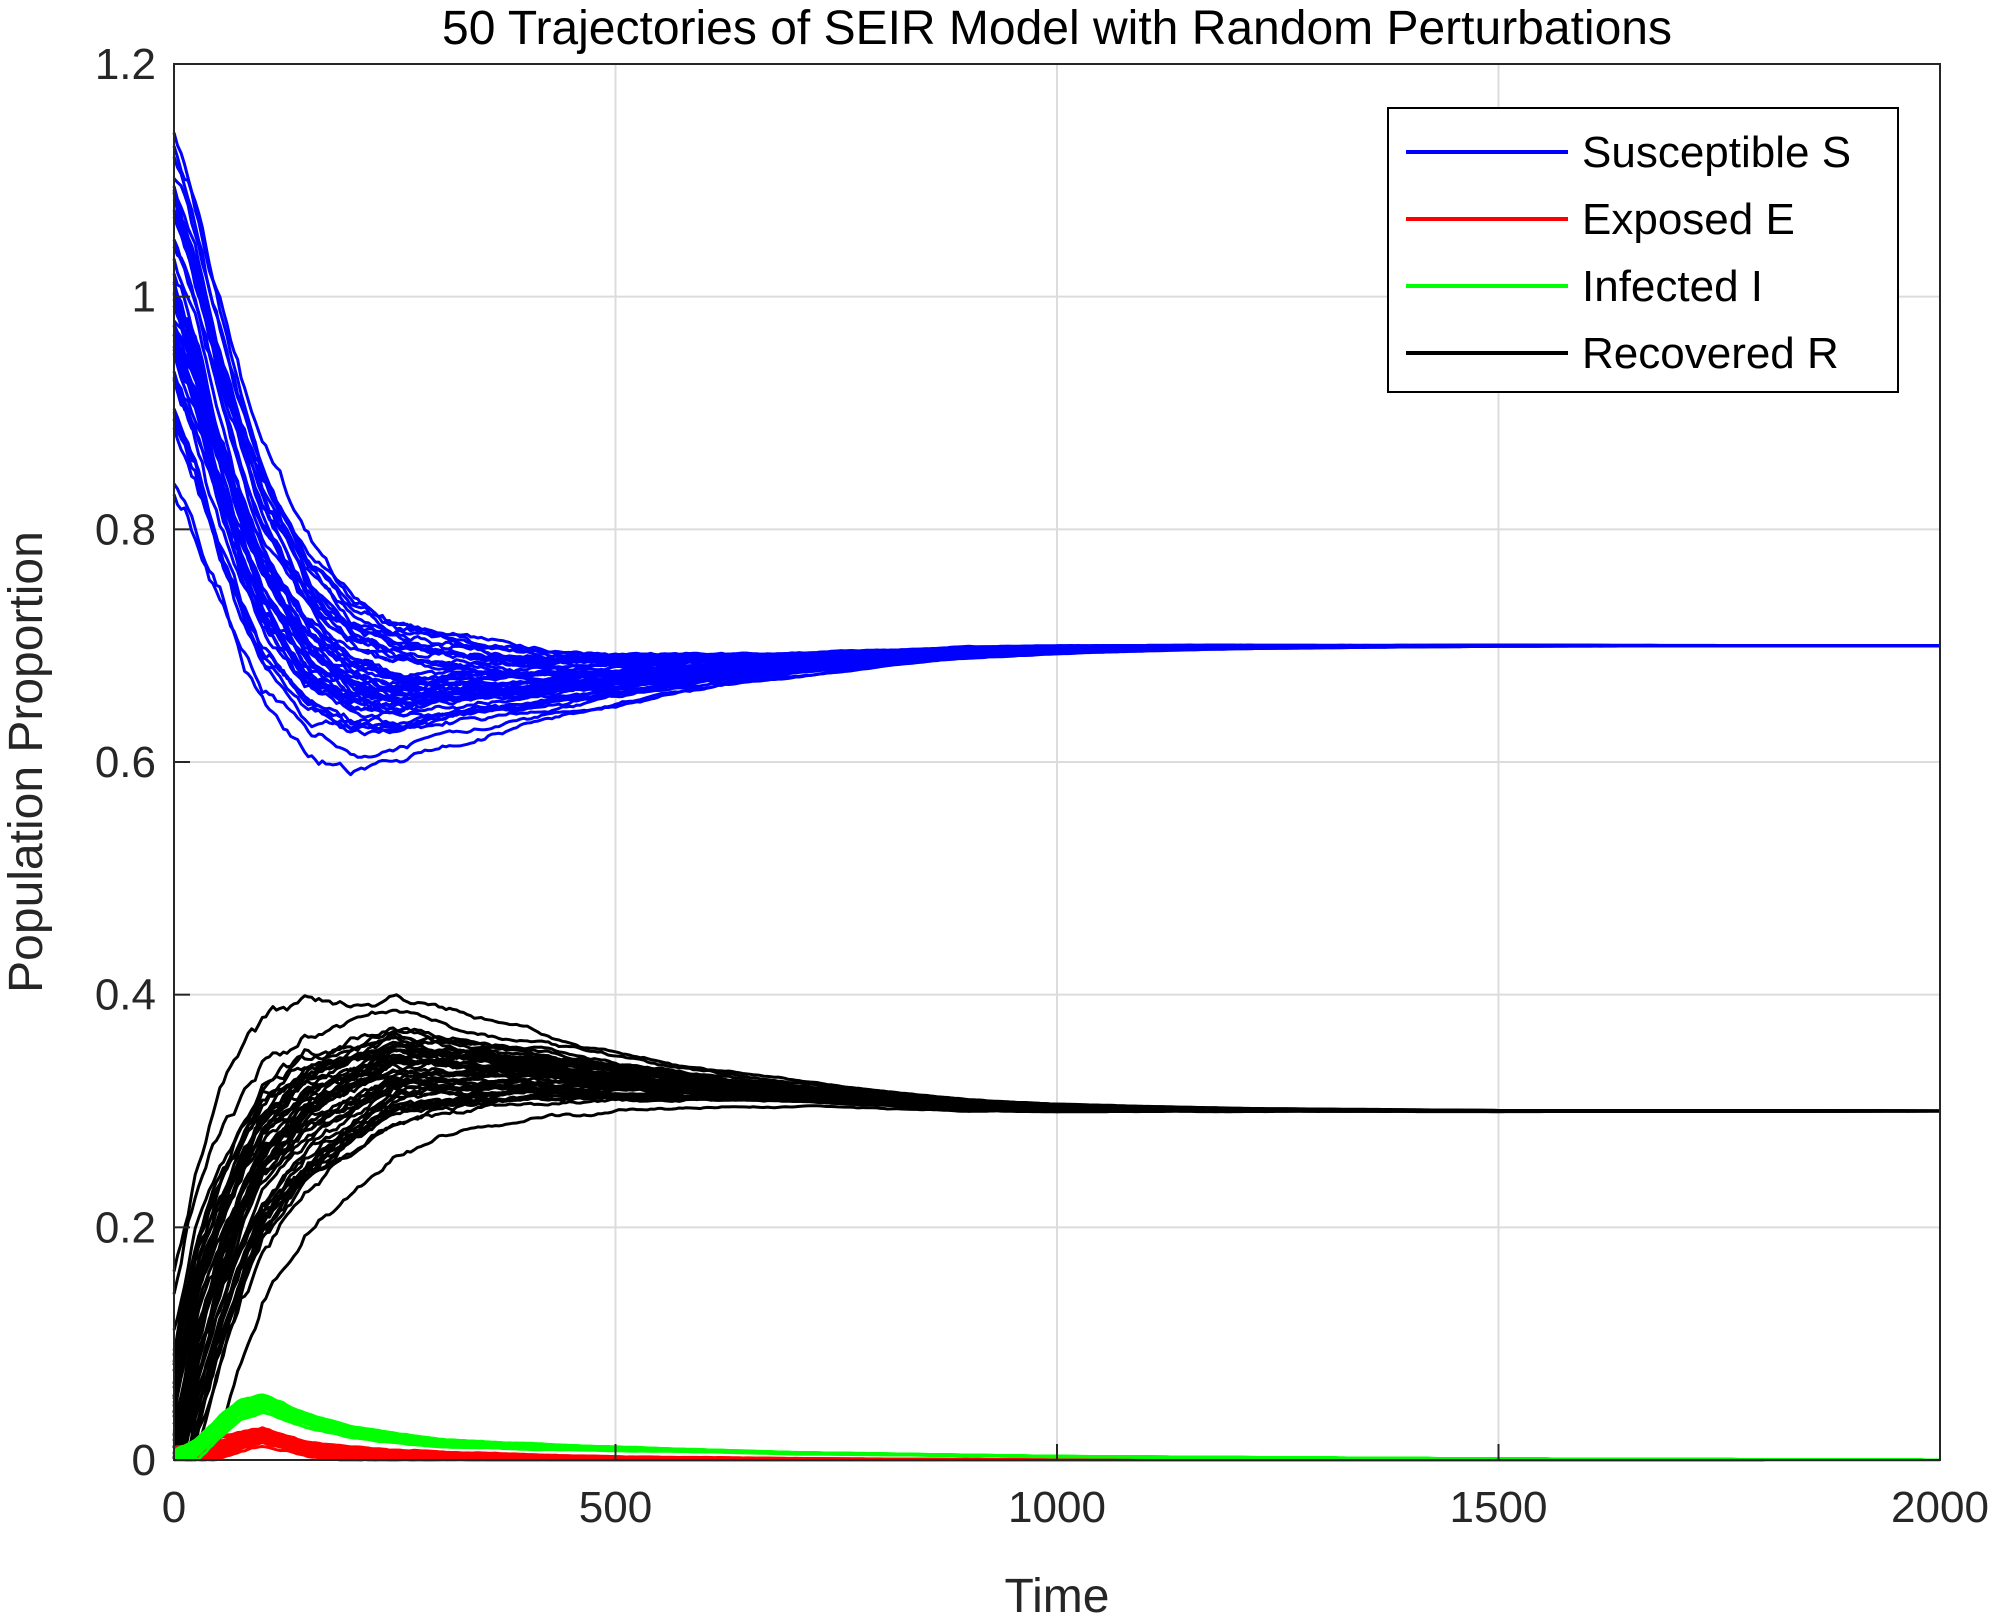 The height and width of the screenshot is (1621, 2000). Describe the element at coordinates (26, 762) in the screenshot. I see `y-axis-label: Population Proportion` at that location.